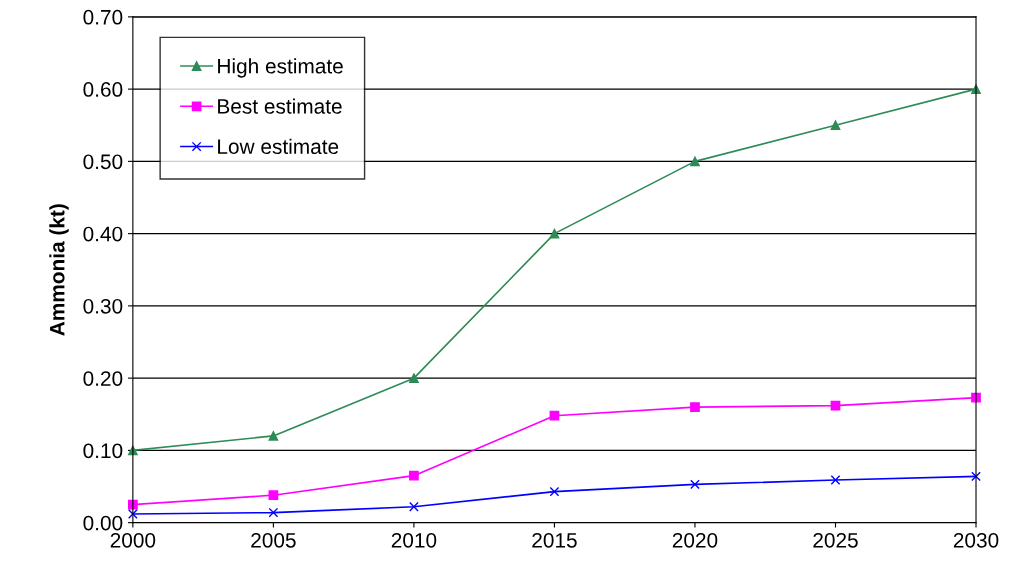 This screenshot has height=562, width=1022. Describe the element at coordinates (59, 270) in the screenshot. I see `y-axis-title: Ammonia (kt)` at that location.